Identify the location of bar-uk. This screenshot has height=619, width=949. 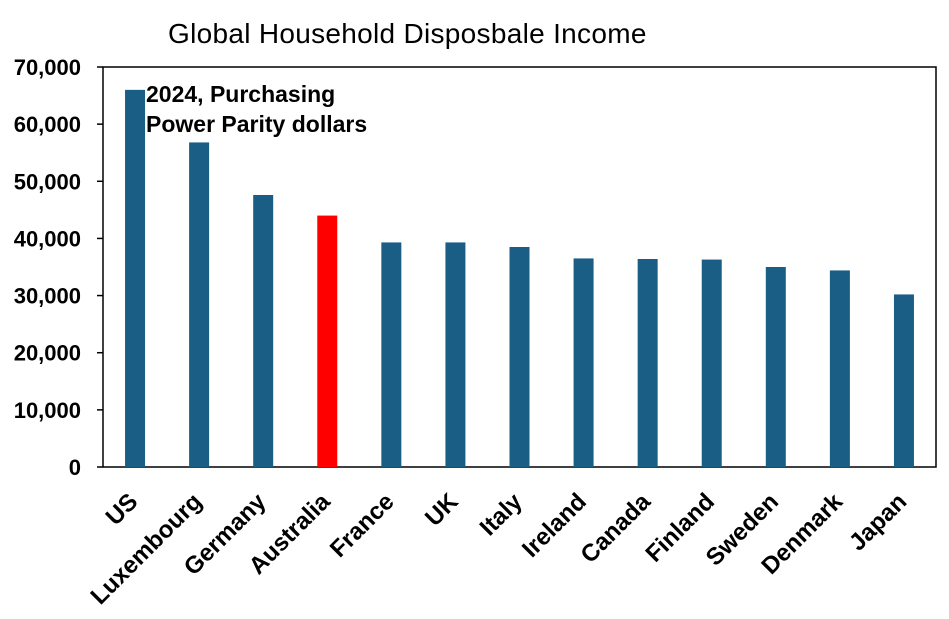
(455, 354).